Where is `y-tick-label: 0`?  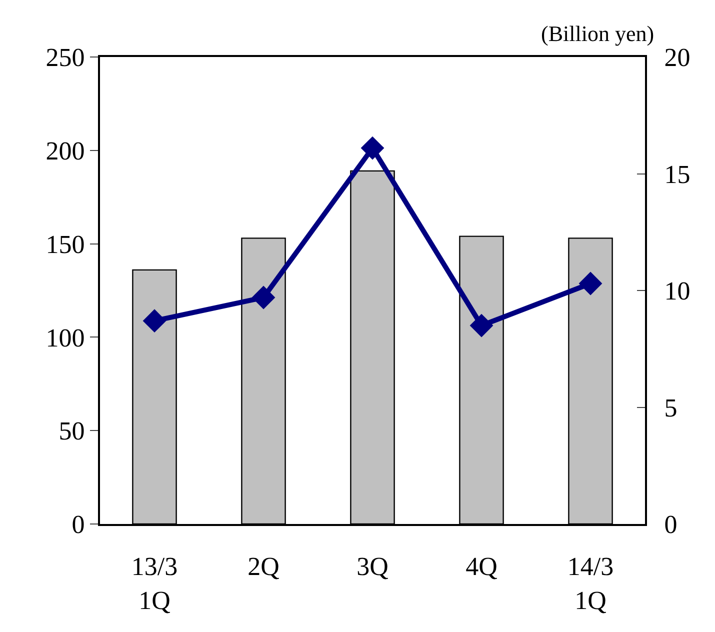 y-tick-label: 0 is located at coordinates (78, 525).